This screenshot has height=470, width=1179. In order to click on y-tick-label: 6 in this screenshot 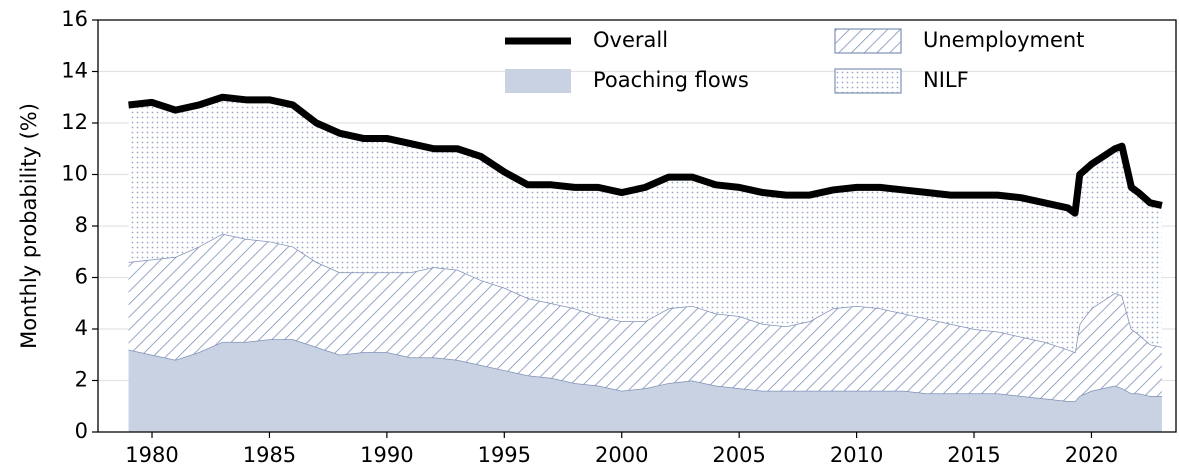, I will do `click(81, 277)`.